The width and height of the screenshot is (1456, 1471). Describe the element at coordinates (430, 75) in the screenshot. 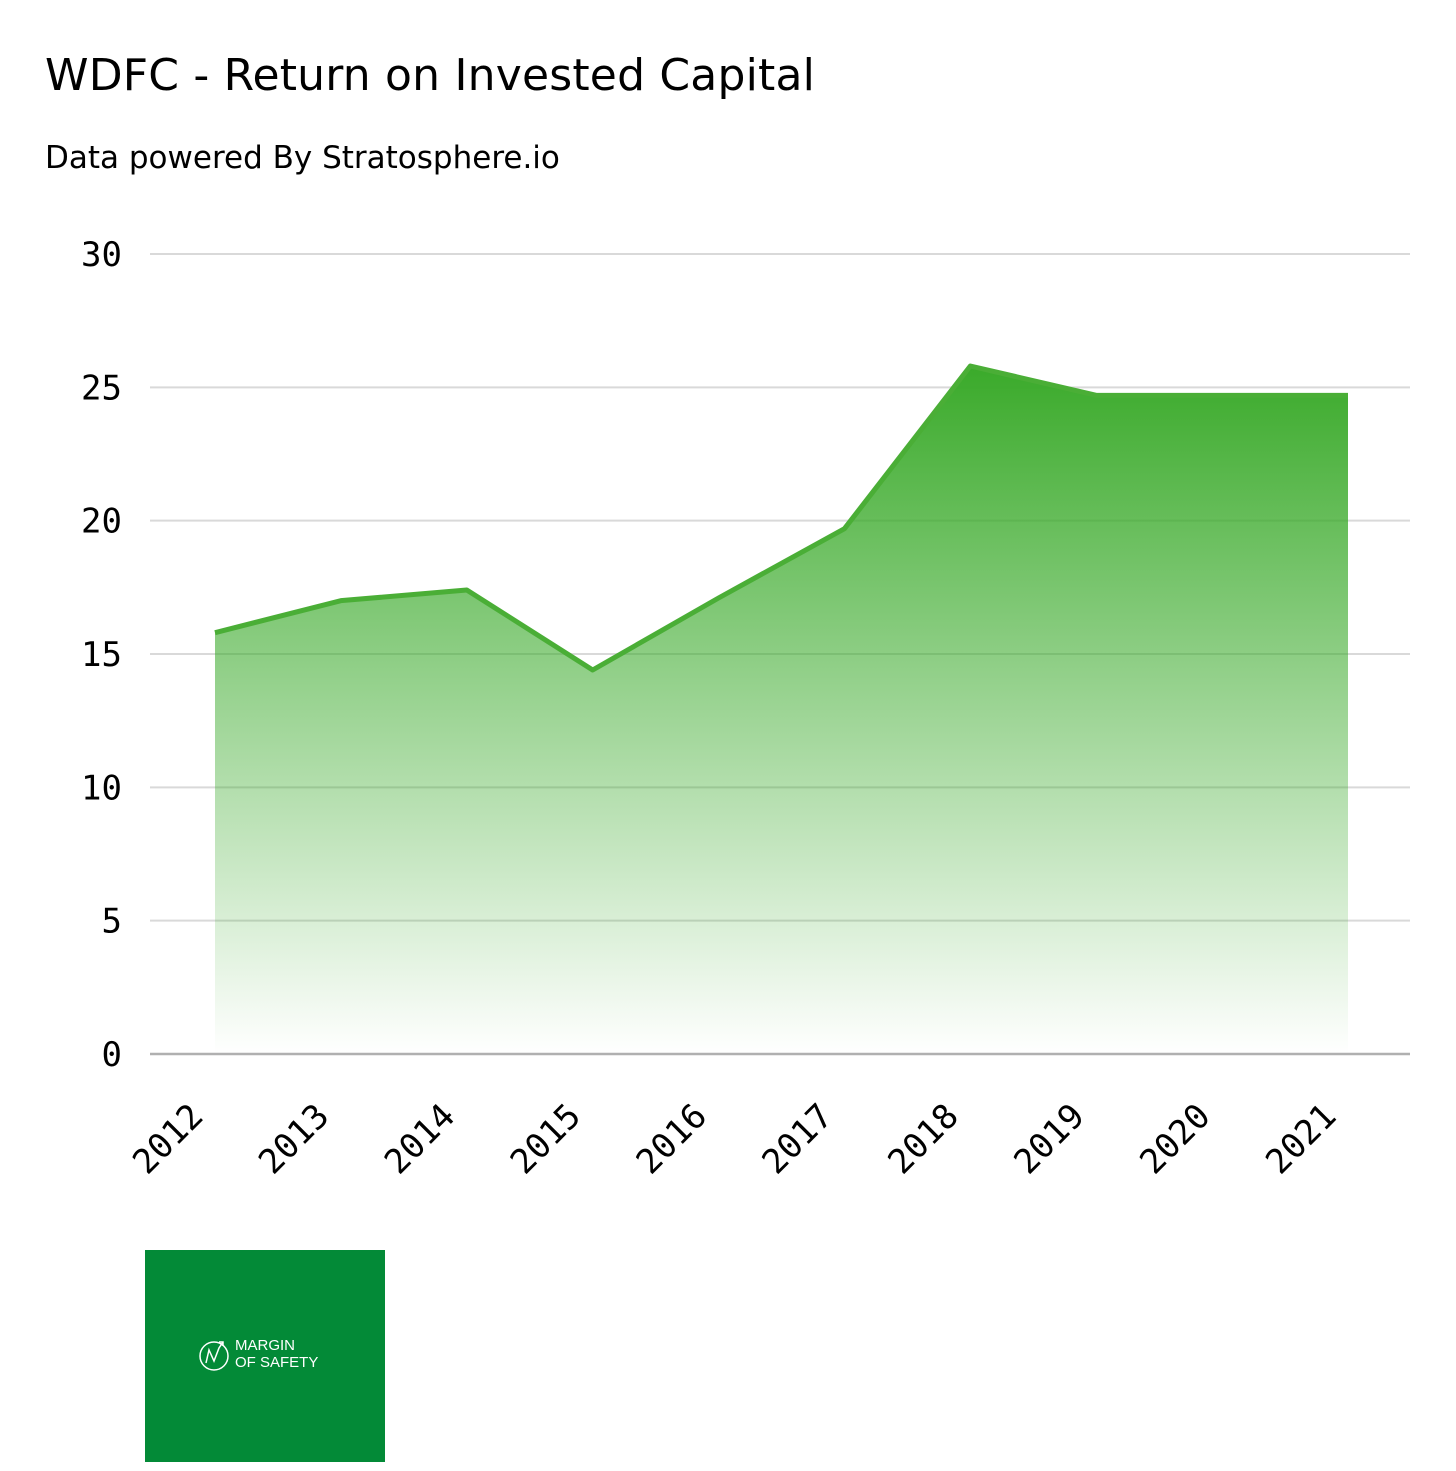

I see `chart-title: WDFC - Return on Invested Capital` at that location.